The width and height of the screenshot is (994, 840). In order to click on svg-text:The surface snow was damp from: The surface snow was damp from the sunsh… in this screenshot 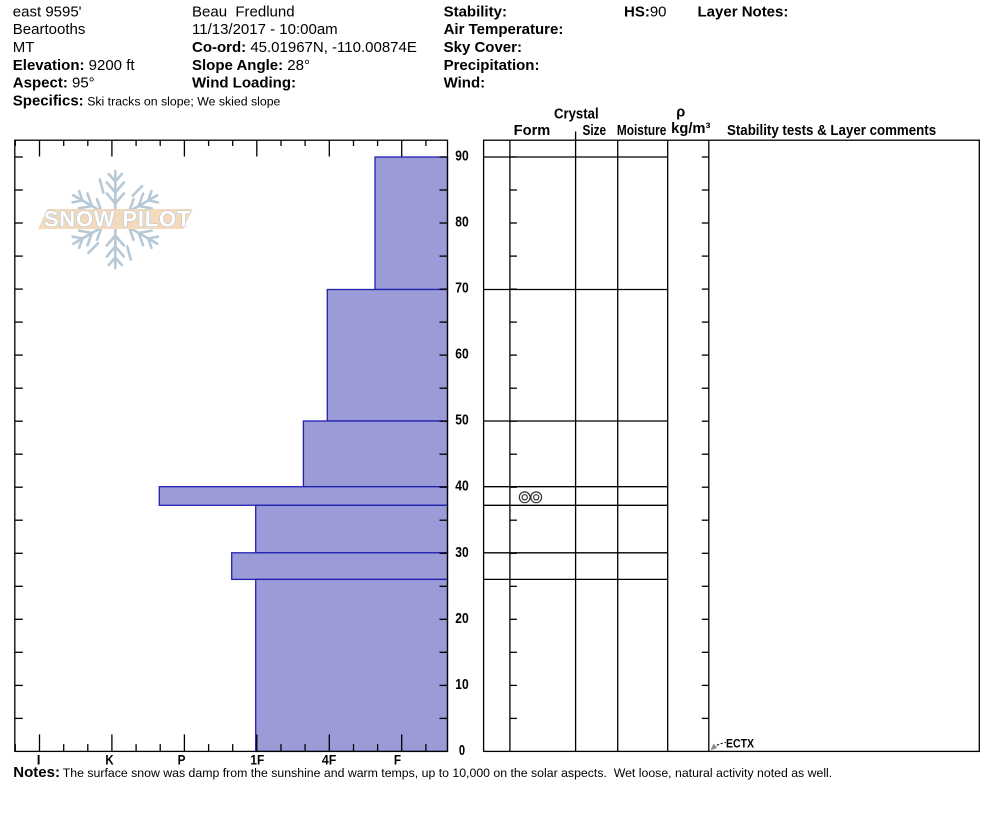, I will do `click(447, 773)`.